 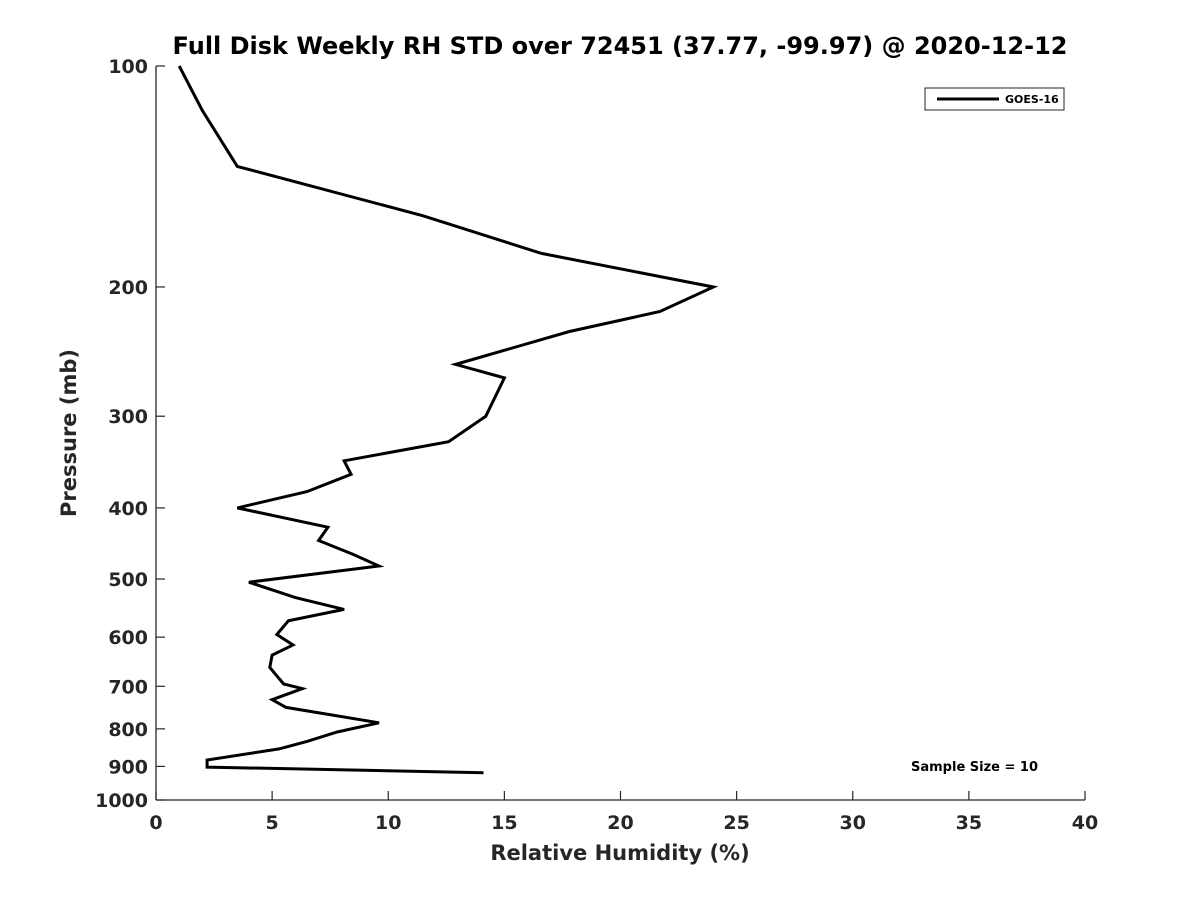 What do you see at coordinates (620, 823) in the screenshot?
I see `x-tick-label: 20` at bounding box center [620, 823].